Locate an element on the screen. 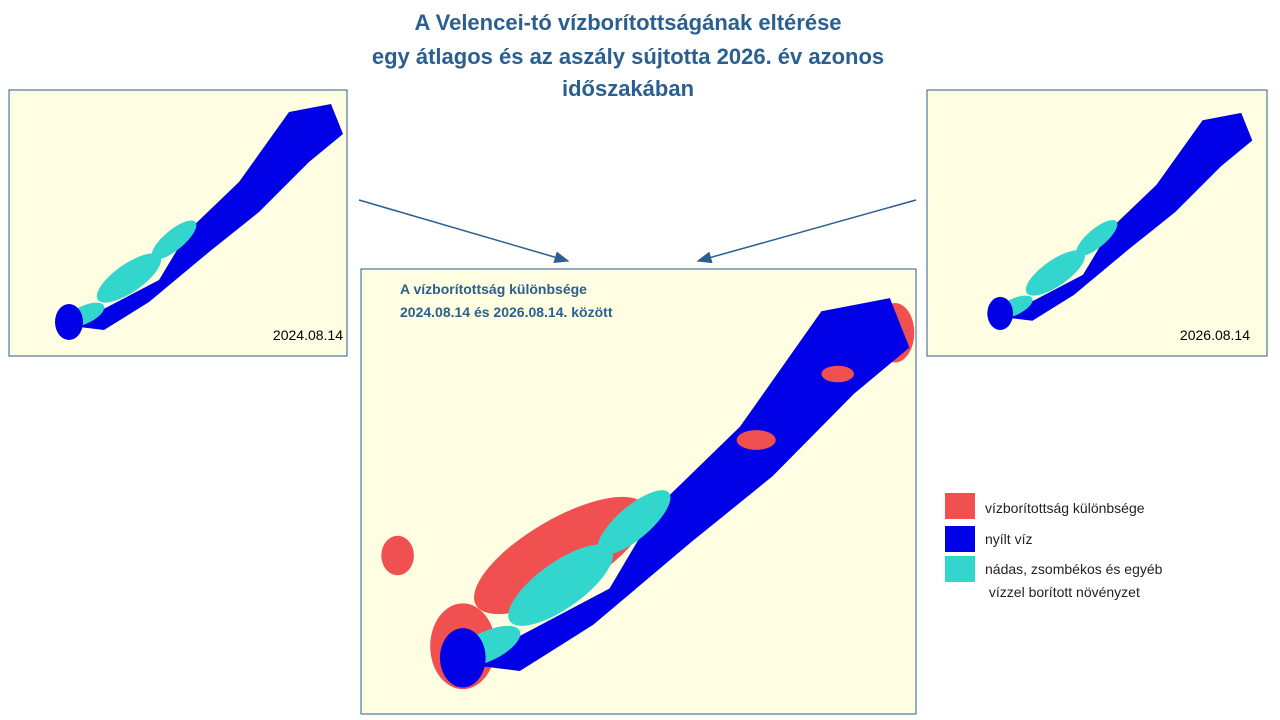 The image size is (1280, 720). legend-label: vízborítottság különbsége is located at coordinates (1065, 508).